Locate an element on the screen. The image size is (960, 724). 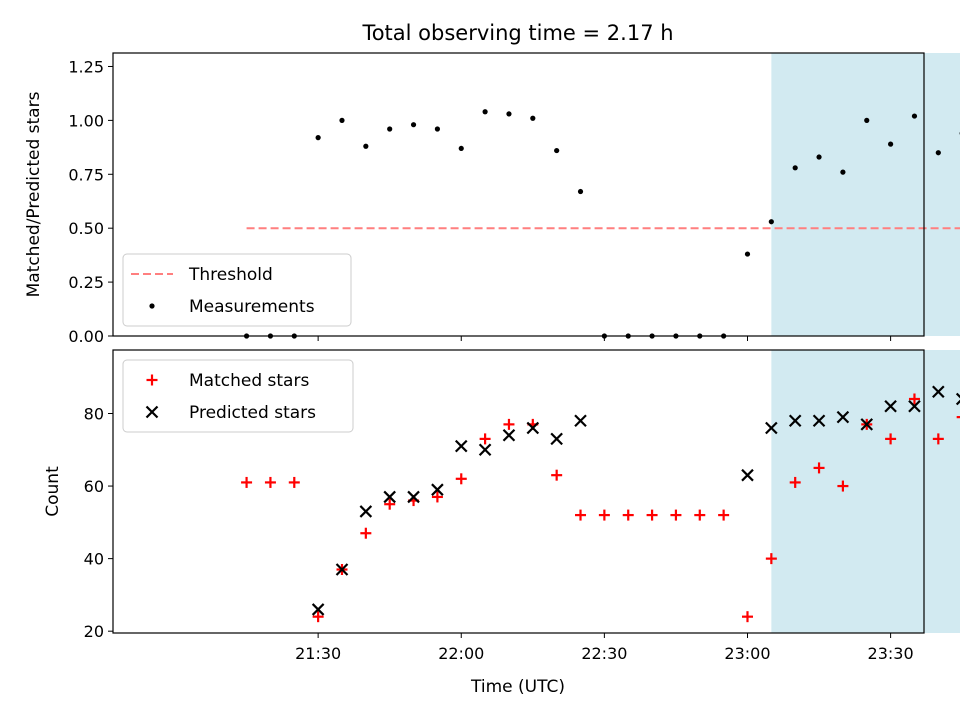
legend-label-matched-stars: Matched stars is located at coordinates (249, 381).